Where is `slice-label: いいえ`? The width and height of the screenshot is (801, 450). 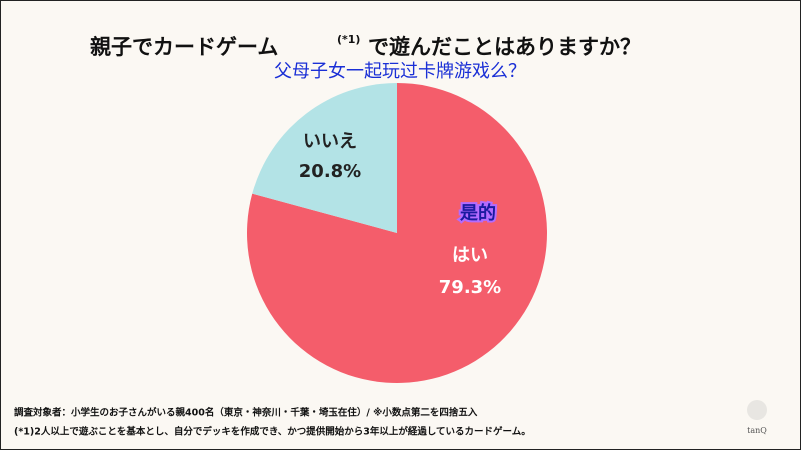
slice-label: いいえ is located at coordinates (330, 141).